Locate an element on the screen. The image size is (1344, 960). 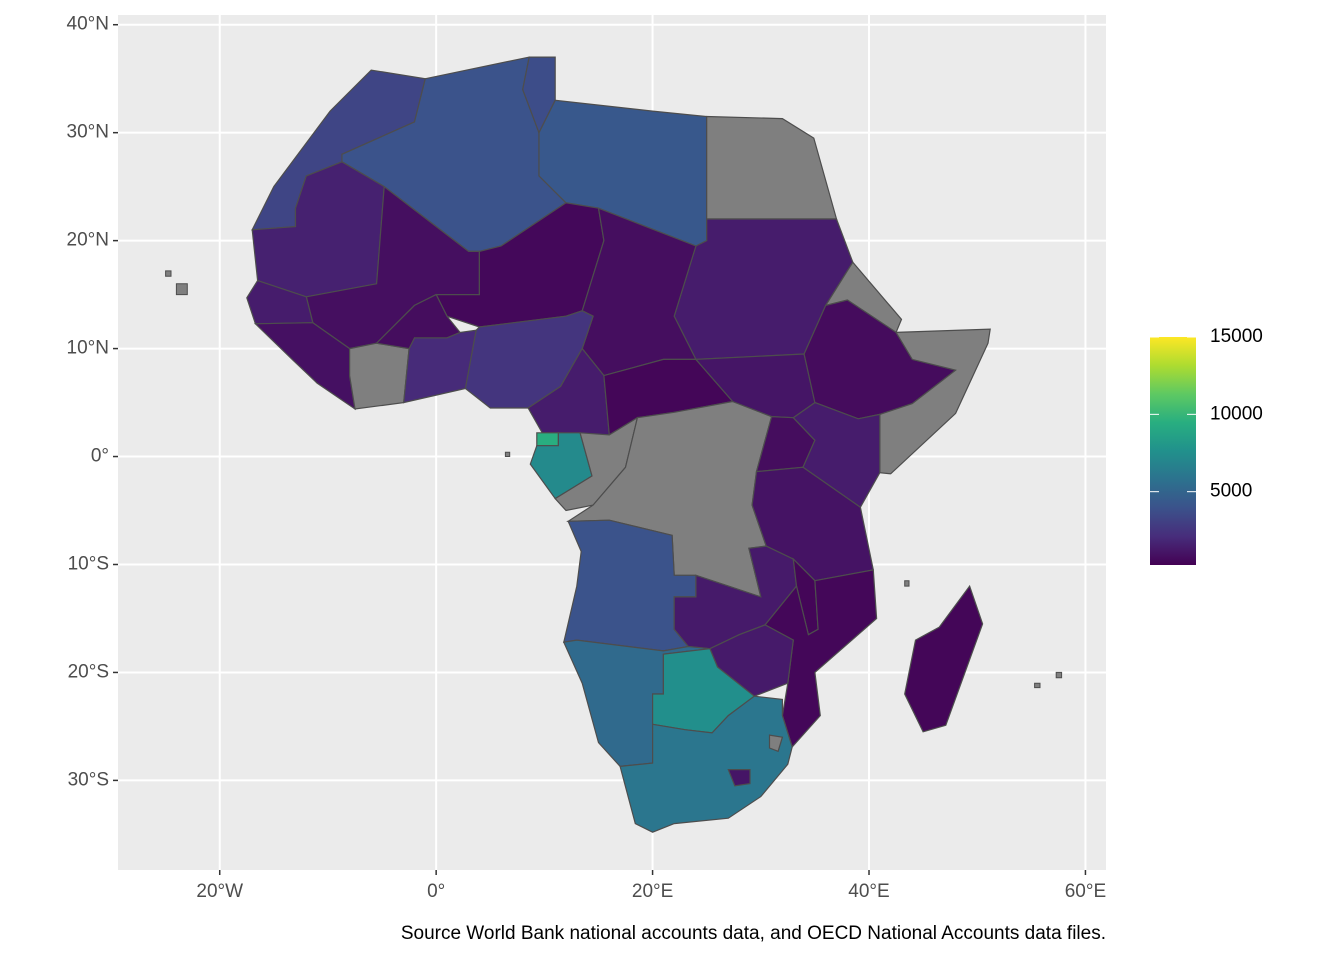
x-tick-label: 20°W is located at coordinates (219, 891).